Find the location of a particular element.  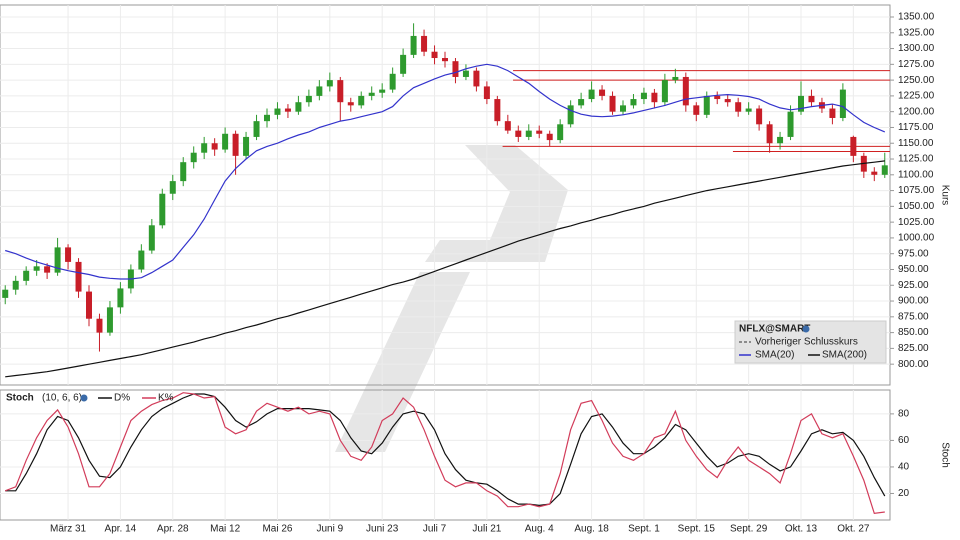

legend-label: Vorheriger Schlusskurs is located at coordinates (806, 342).